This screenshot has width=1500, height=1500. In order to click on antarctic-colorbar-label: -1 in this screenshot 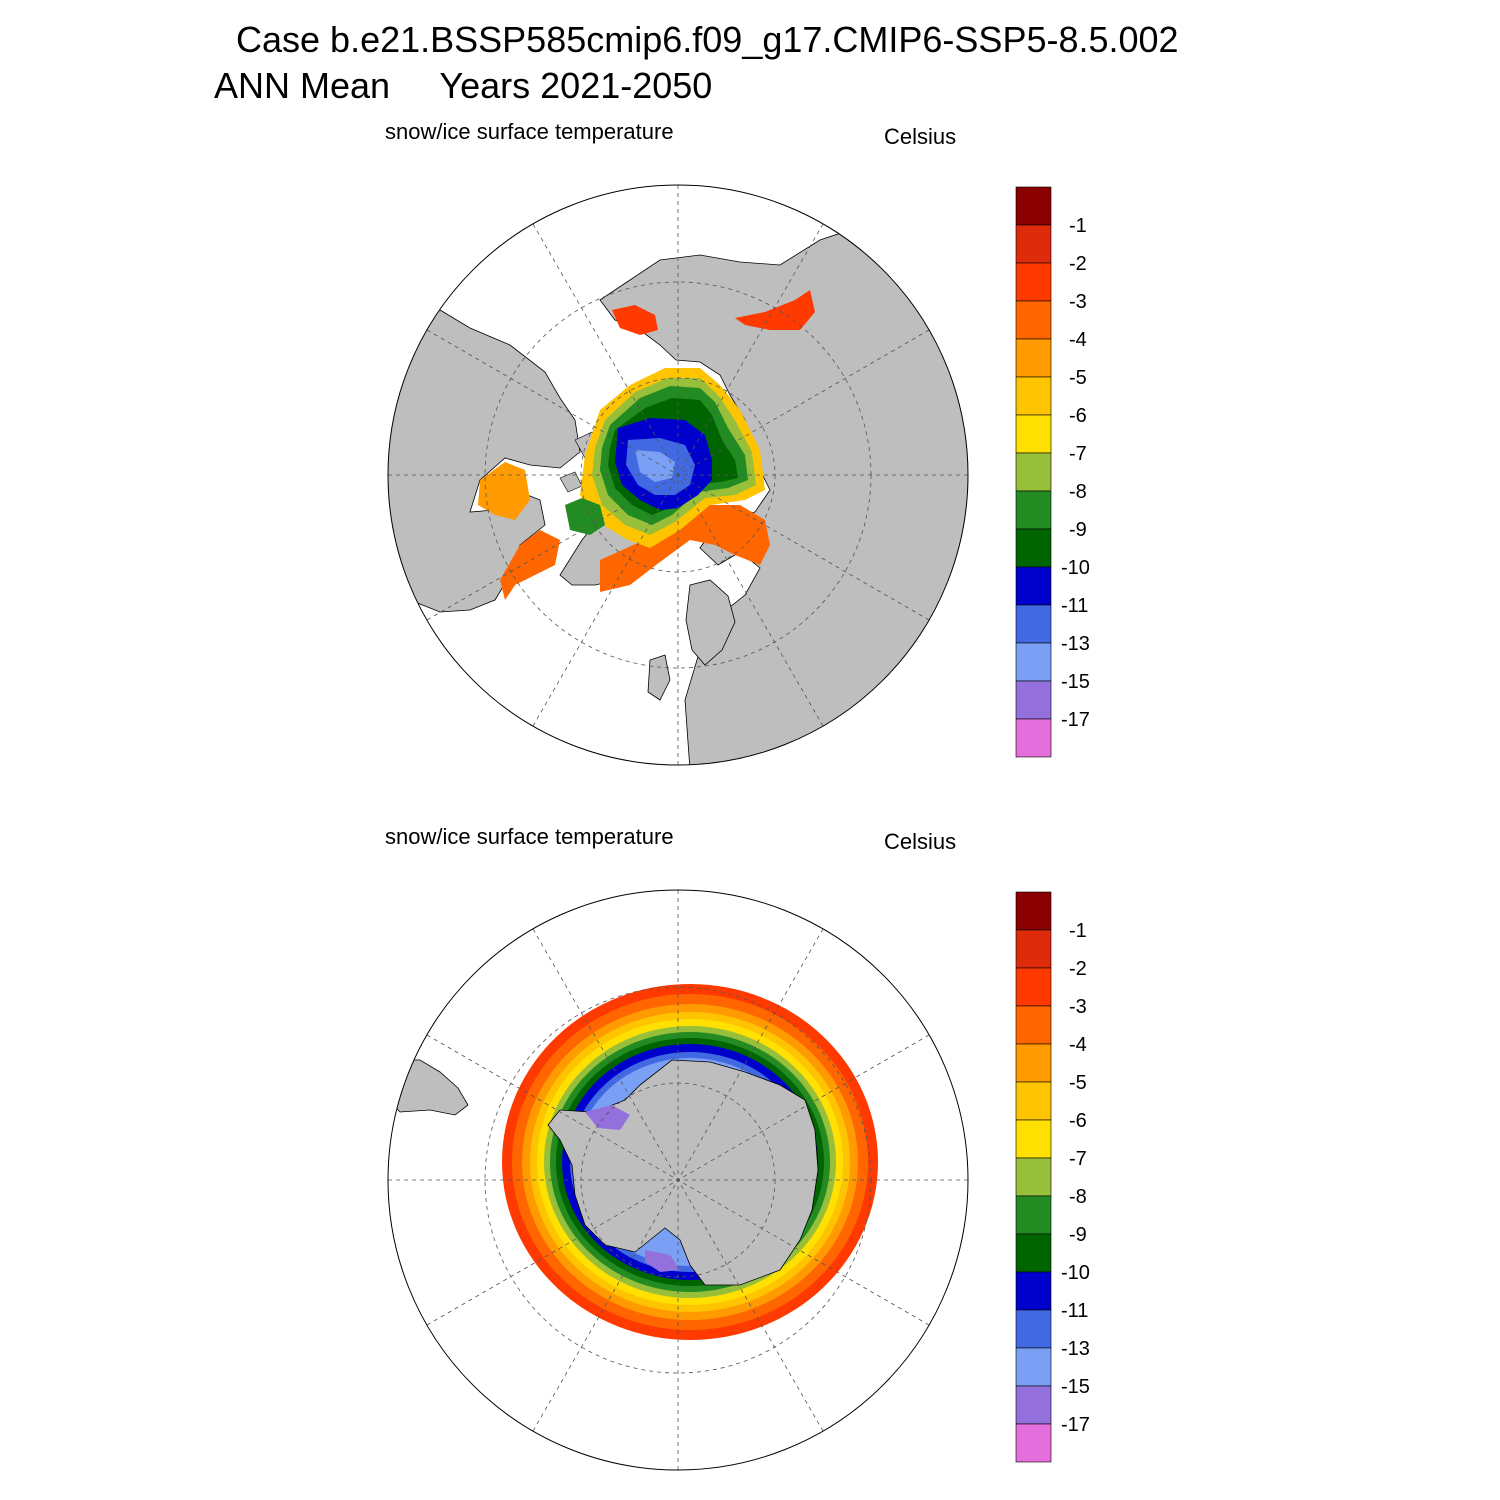, I will do `click(1078, 931)`.